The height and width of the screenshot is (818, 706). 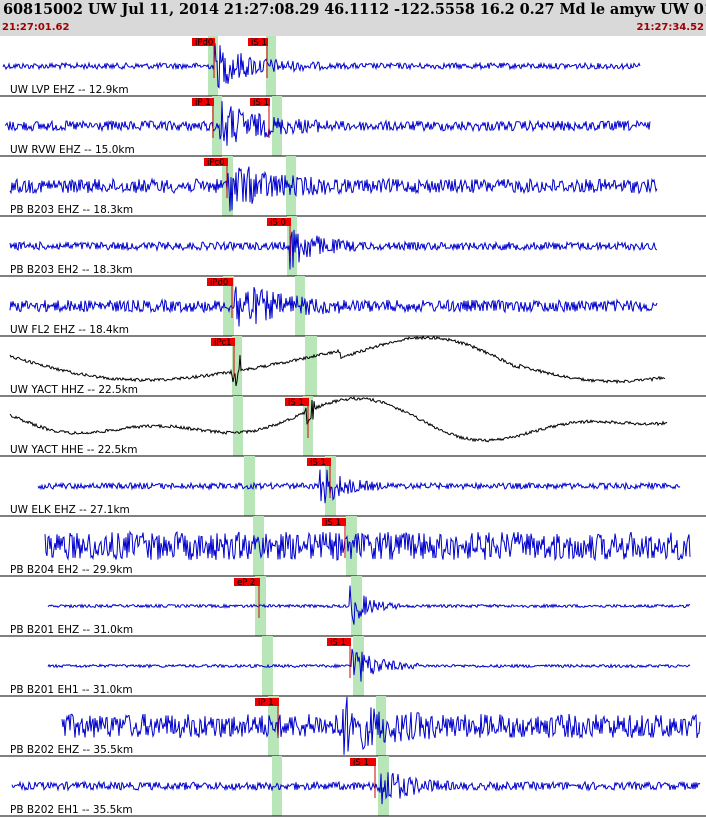 What do you see at coordinates (71, 750) in the screenshot?
I see `station-label: PB B202 EHZ -- 35.5km` at bounding box center [71, 750].